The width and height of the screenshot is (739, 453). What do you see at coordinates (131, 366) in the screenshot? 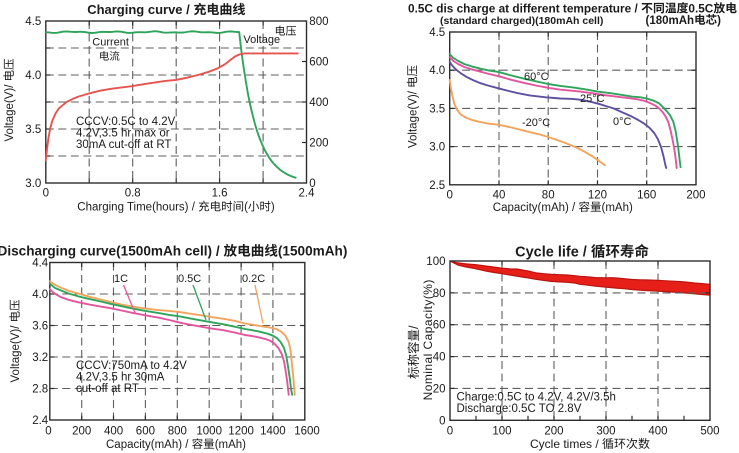
I see `svg-text: CCCV:750mA to 4.2V` at bounding box center [131, 366].